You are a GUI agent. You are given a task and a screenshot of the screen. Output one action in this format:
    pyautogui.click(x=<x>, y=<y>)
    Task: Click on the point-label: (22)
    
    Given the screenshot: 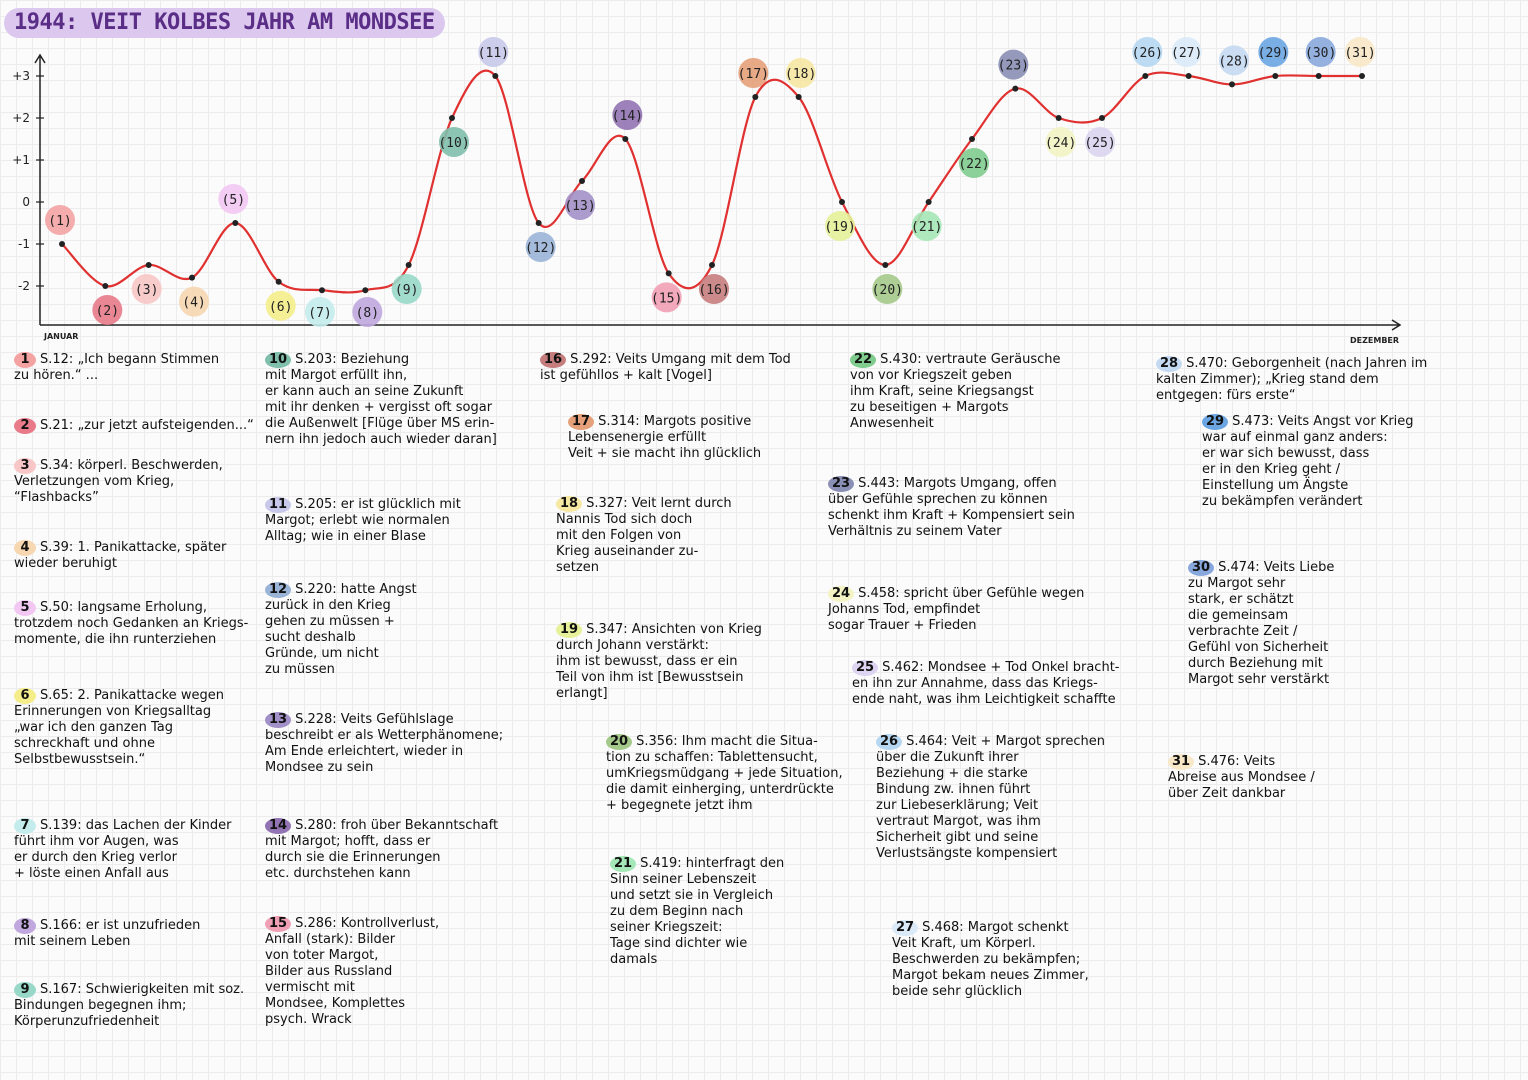 What is the action you would take?
    pyautogui.click(x=973, y=164)
    